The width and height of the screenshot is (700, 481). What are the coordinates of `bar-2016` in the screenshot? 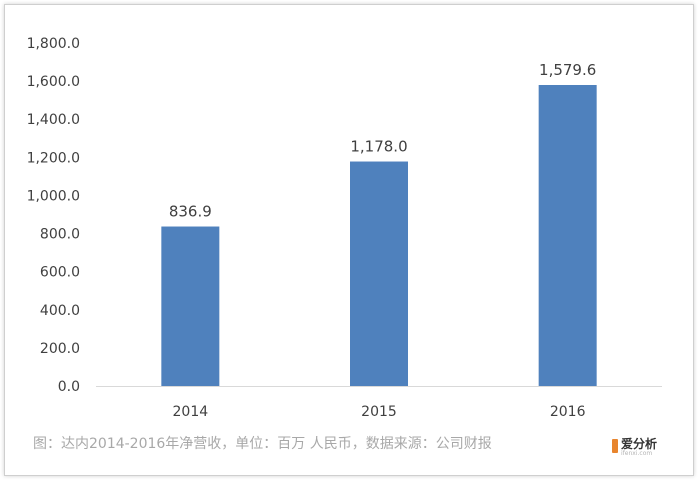 It's located at (567, 235).